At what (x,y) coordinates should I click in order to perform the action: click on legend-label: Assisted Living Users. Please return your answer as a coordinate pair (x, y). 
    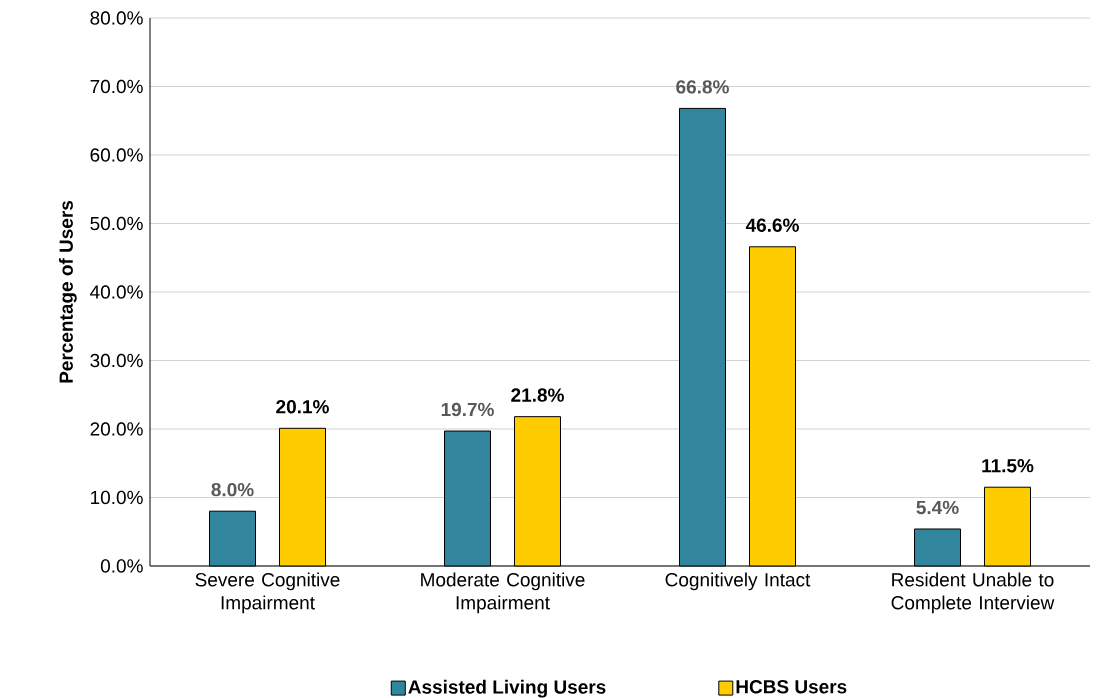
    Looking at the image, I should click on (507, 688).